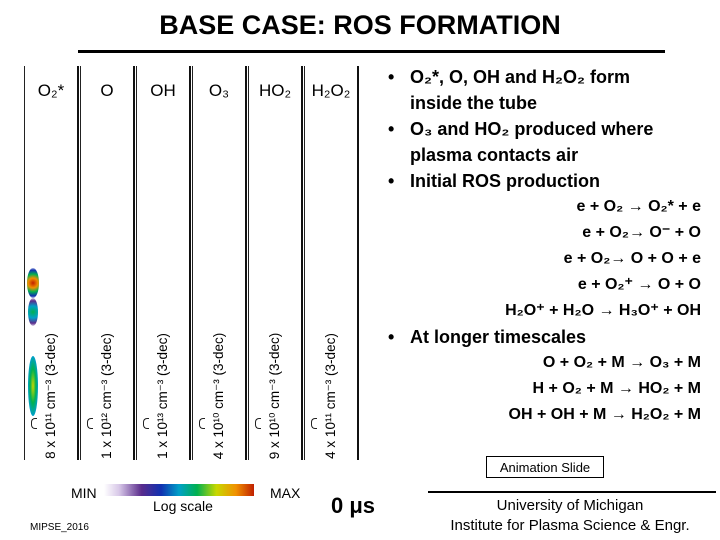  Describe the element at coordinates (285, 493) in the screenshot. I see `colorbar-max-label: MAX` at that location.